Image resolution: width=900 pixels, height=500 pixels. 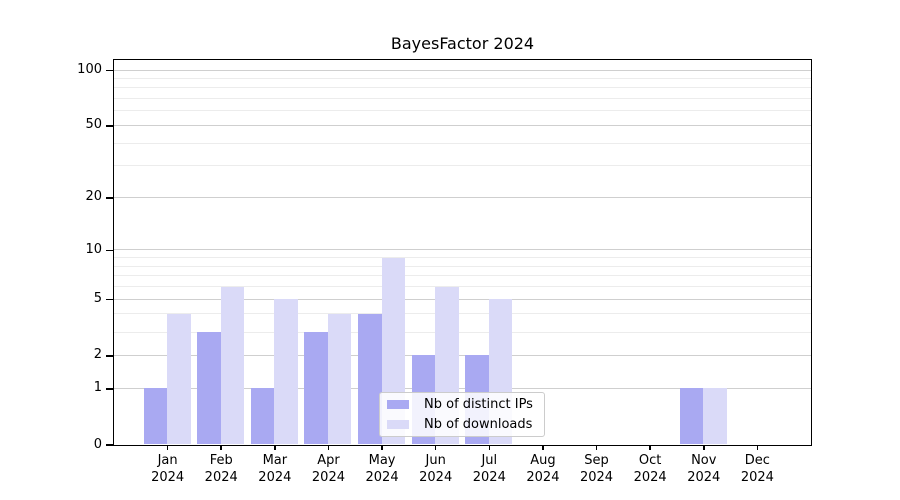 I want to click on month-label: Apr, so click(x=328, y=460).